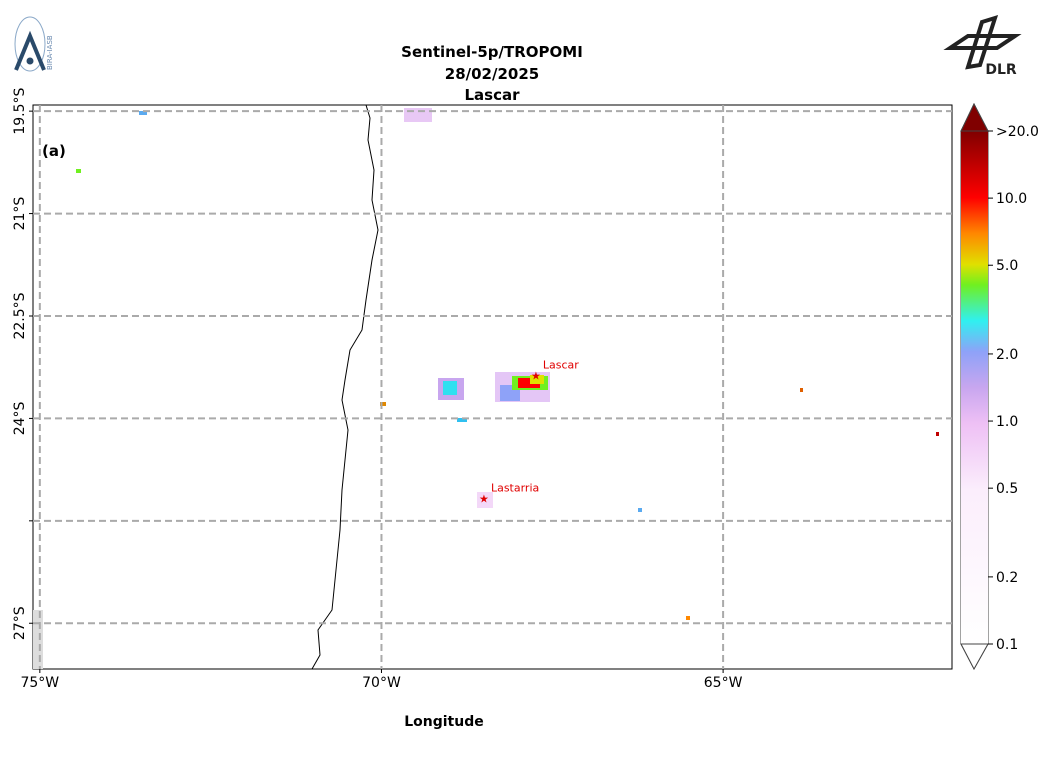 Image resolution: width=1040 pixels, height=770 pixels. I want to click on colorbar-tick-label: 0.1, so click(1007, 645).